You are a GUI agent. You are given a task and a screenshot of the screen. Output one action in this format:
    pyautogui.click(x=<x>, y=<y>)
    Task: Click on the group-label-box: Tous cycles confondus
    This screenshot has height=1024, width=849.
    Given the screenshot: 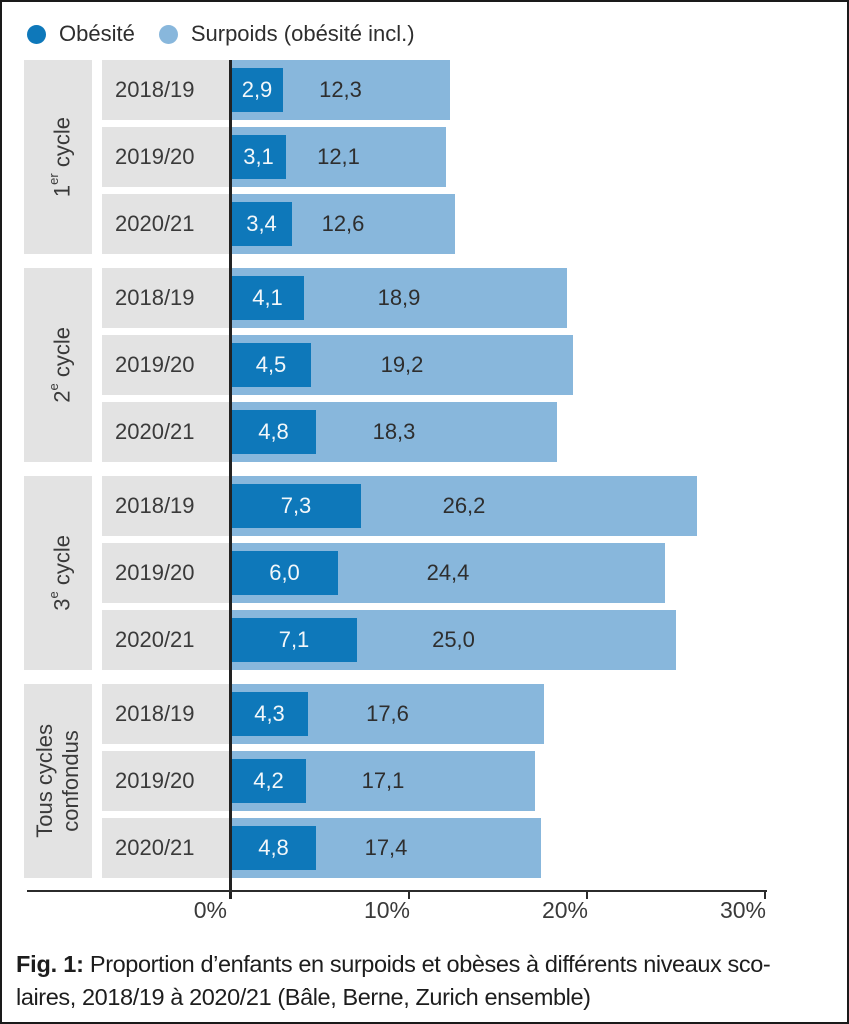 What is the action you would take?
    pyautogui.click(x=58, y=781)
    